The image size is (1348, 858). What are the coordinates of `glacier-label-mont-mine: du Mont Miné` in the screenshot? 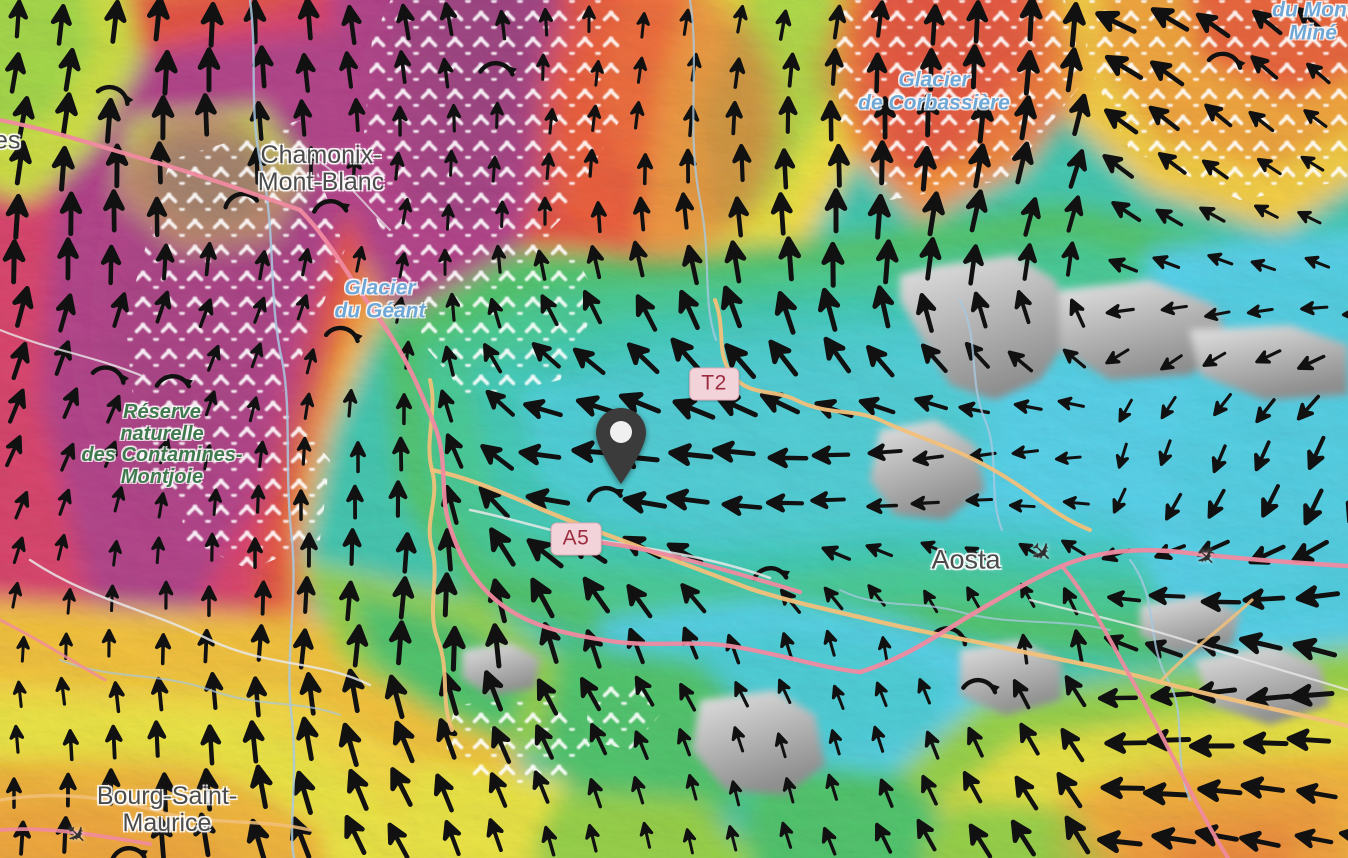 It's located at (1310, 22).